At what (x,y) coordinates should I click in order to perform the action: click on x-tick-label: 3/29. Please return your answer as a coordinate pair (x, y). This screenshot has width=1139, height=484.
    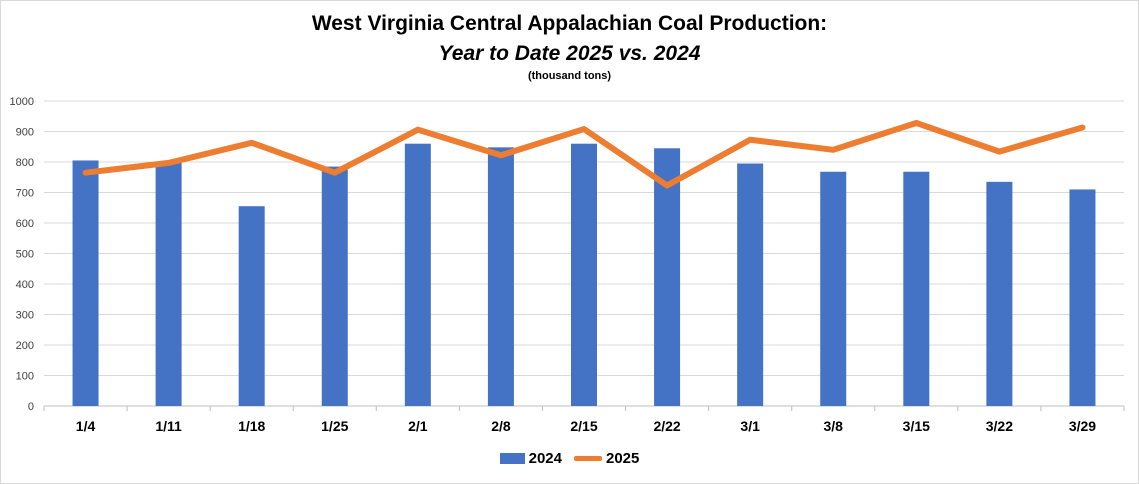
    Looking at the image, I should click on (1082, 426).